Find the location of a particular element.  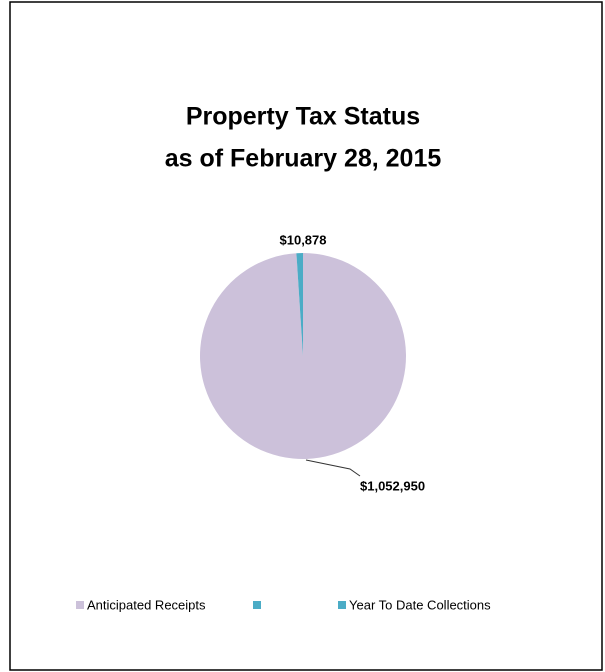

data-label: $10,878 is located at coordinates (303, 239).